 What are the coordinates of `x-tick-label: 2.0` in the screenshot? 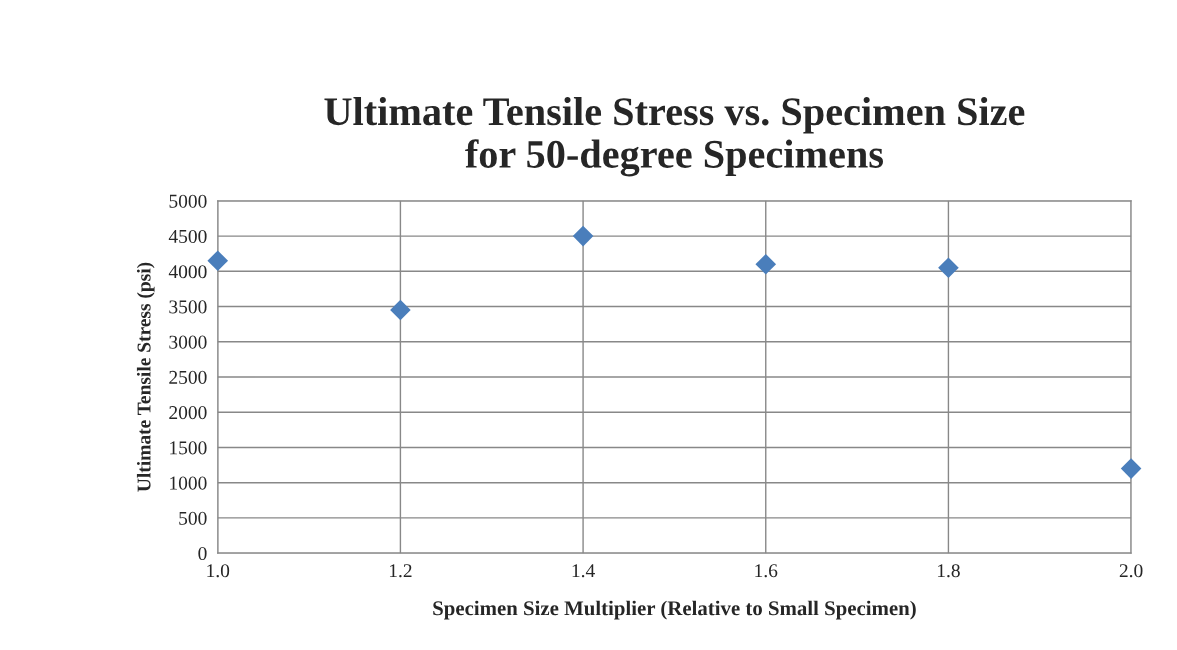 It's located at (1131, 571).